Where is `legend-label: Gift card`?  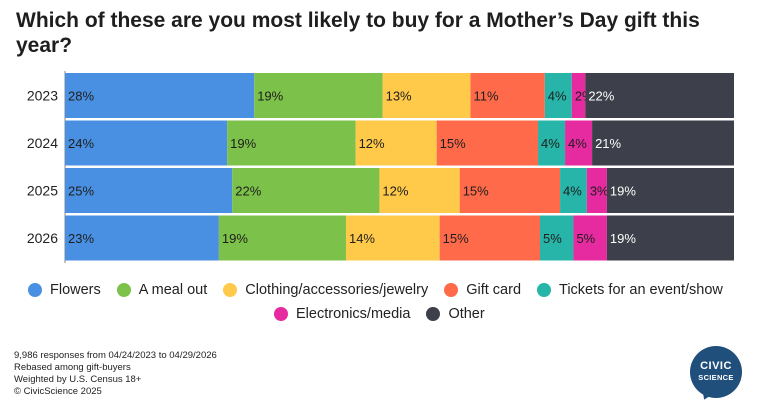
legend-label: Gift card is located at coordinates (494, 290).